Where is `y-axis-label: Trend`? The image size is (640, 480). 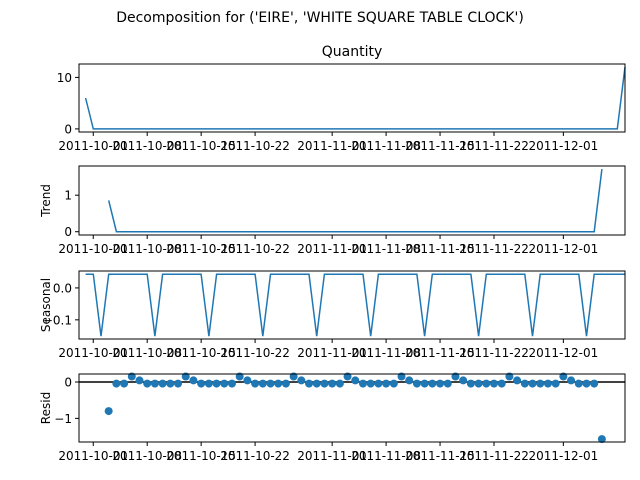
y-axis-label: Trend is located at coordinates (46, 201).